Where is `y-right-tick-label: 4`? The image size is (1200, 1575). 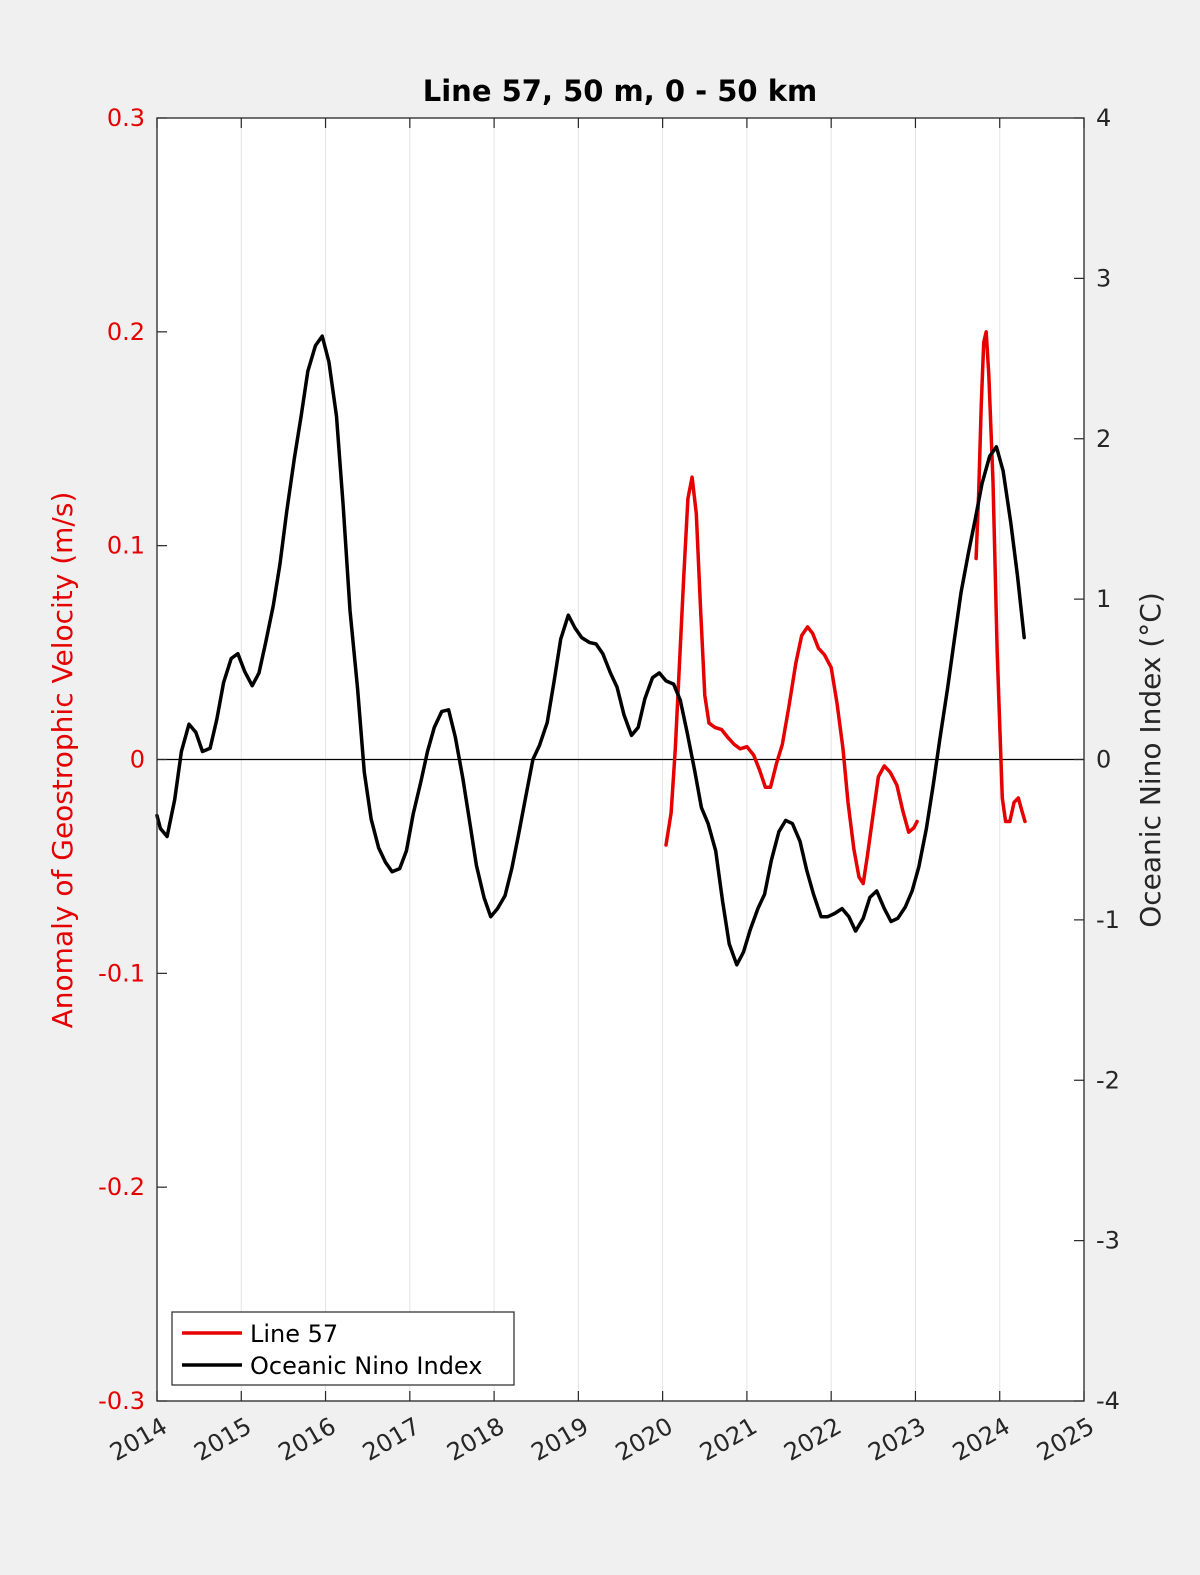
y-right-tick-label: 4 is located at coordinates (1103, 118).